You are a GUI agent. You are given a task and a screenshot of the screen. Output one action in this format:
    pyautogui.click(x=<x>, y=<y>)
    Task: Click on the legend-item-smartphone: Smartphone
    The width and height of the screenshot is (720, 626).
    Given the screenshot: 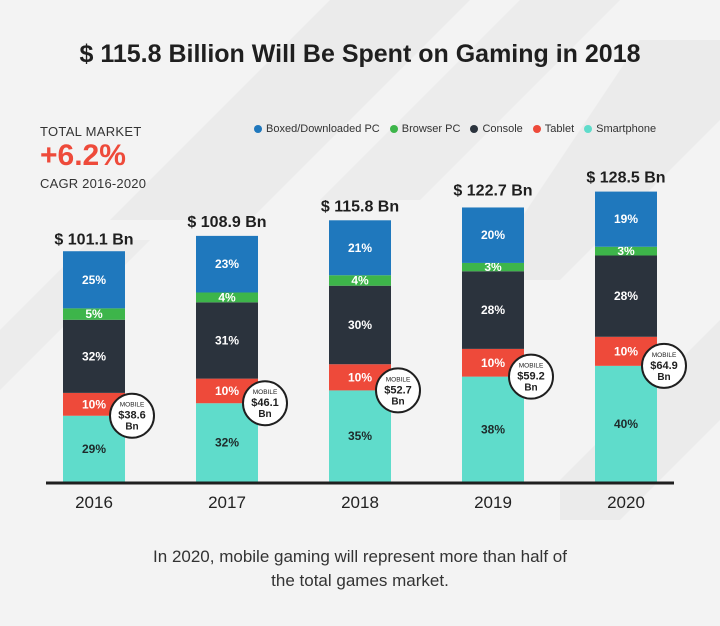 What is the action you would take?
    pyautogui.click(x=620, y=129)
    